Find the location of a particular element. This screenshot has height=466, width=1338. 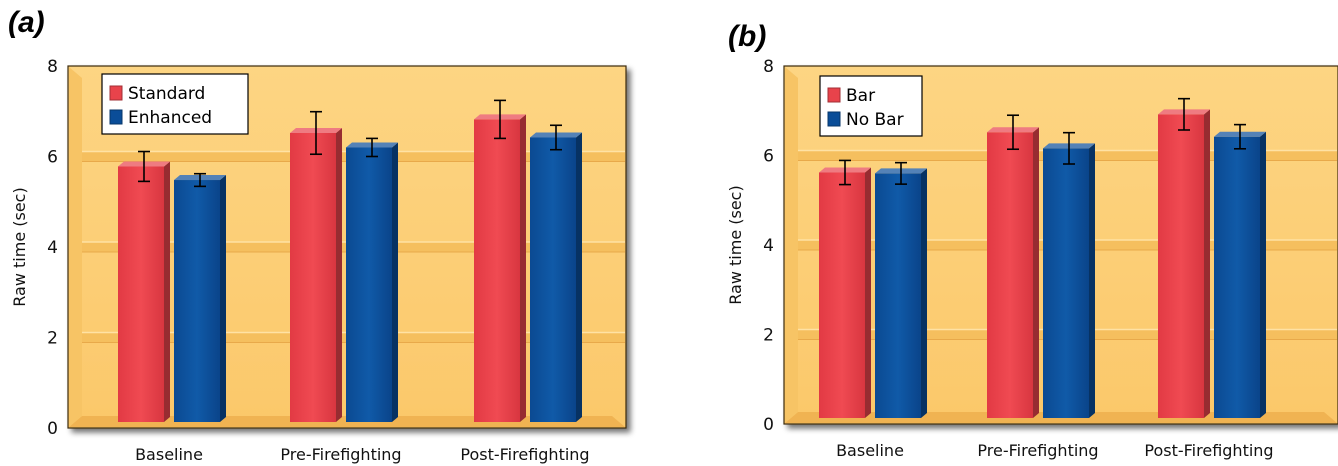

panel-label: (b) is located at coordinates (747, 36).